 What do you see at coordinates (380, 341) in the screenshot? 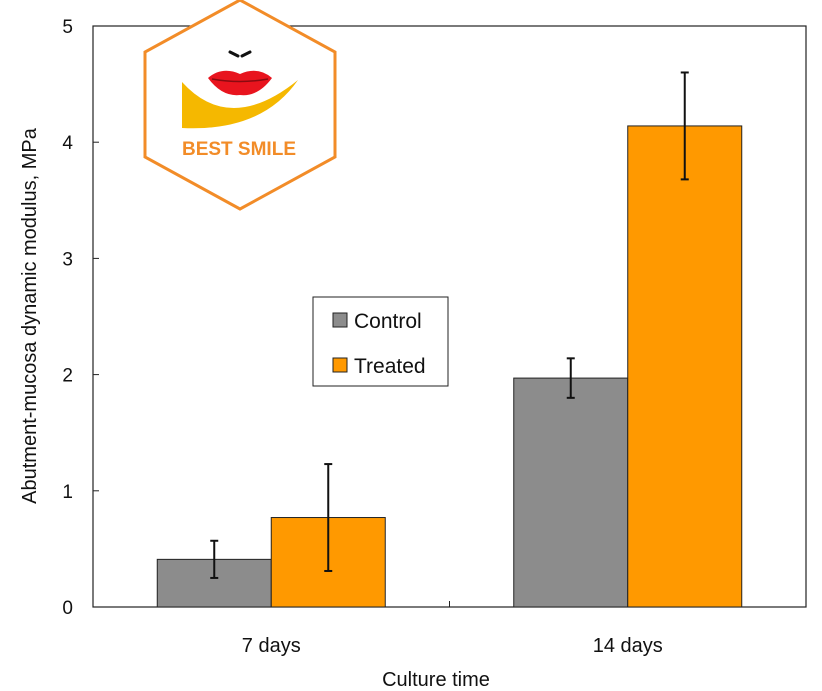
I see `legend: Control Treated` at bounding box center [380, 341].